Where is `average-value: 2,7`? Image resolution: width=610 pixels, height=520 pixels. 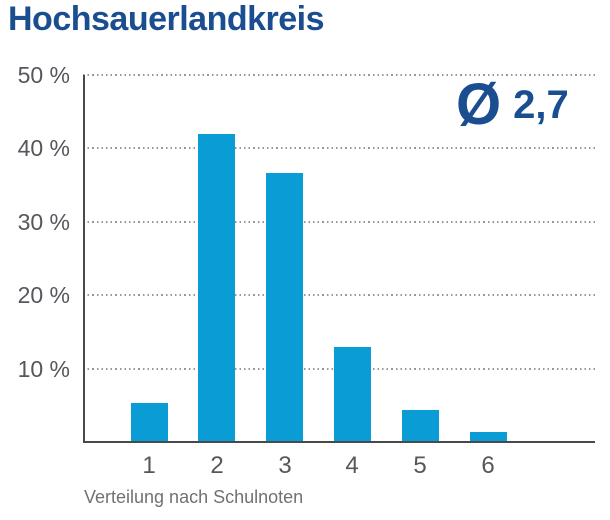
average-value: 2,7 is located at coordinates (541, 105).